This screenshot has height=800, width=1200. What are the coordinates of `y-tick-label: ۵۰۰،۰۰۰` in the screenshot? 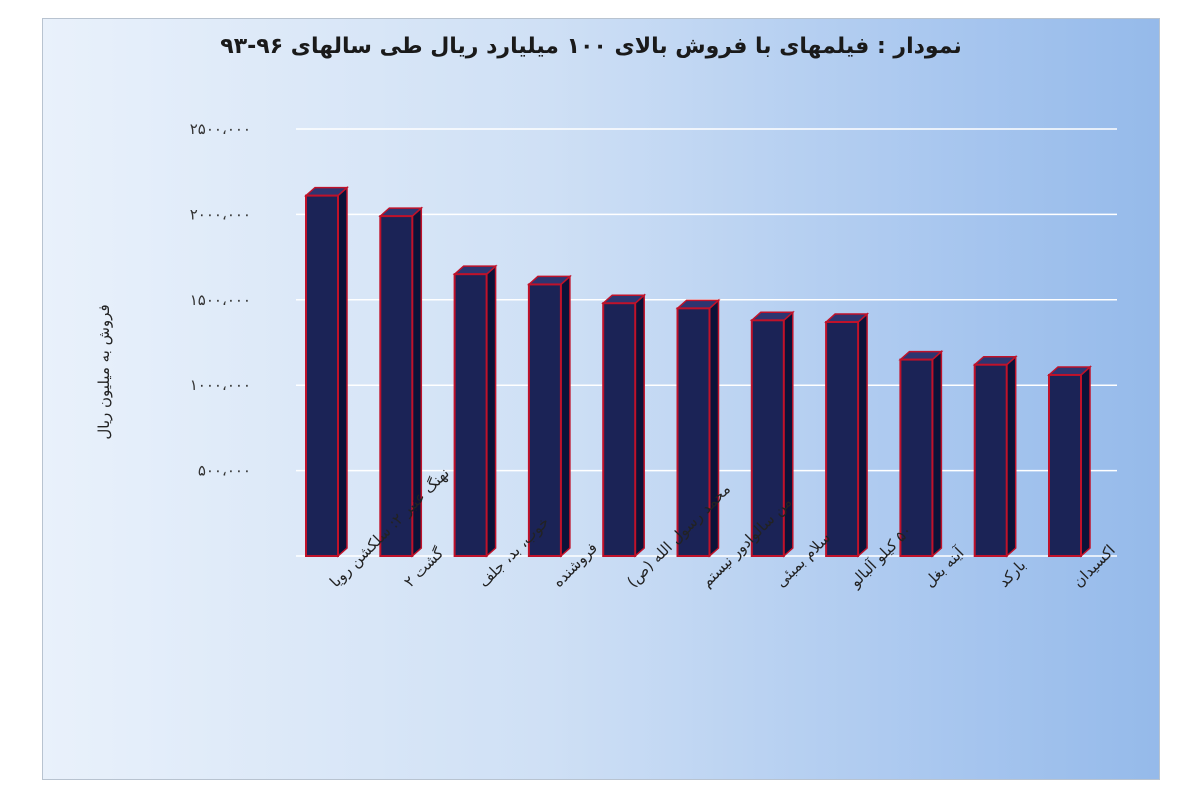 It's located at (224, 471).